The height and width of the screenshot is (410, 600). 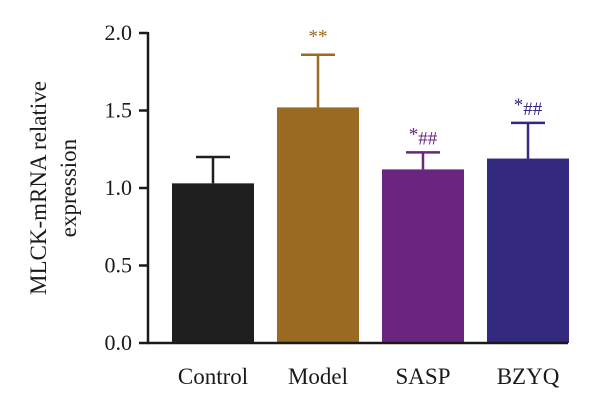 What do you see at coordinates (119, 342) in the screenshot?
I see `y-tick-label: 0.0` at bounding box center [119, 342].